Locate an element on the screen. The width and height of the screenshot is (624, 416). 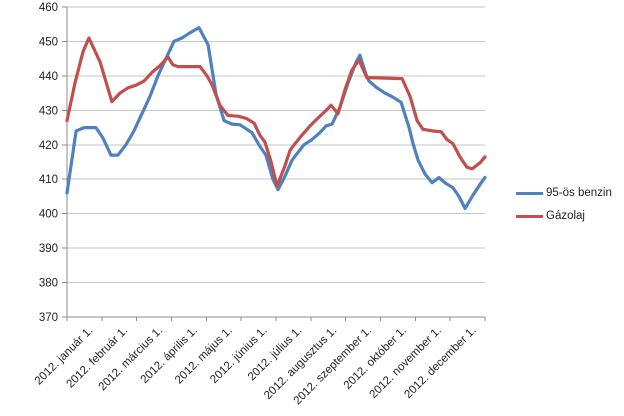
legend-item-gazolaj: Gázolaj is located at coordinates (564, 216).